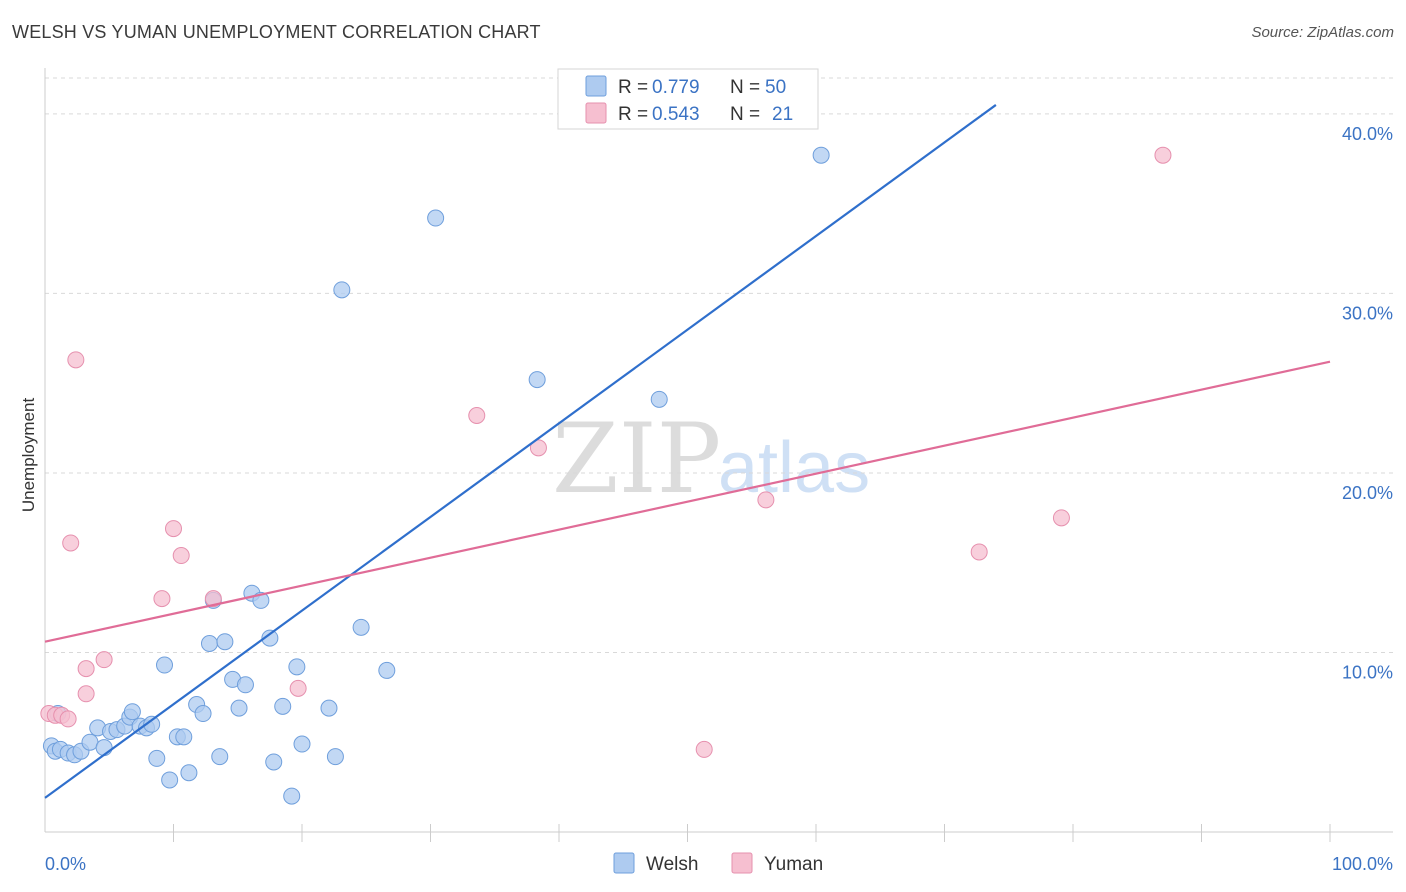  Describe the element at coordinates (1367, 672) in the screenshot. I see `y-tick-label: 10.0%` at that location.